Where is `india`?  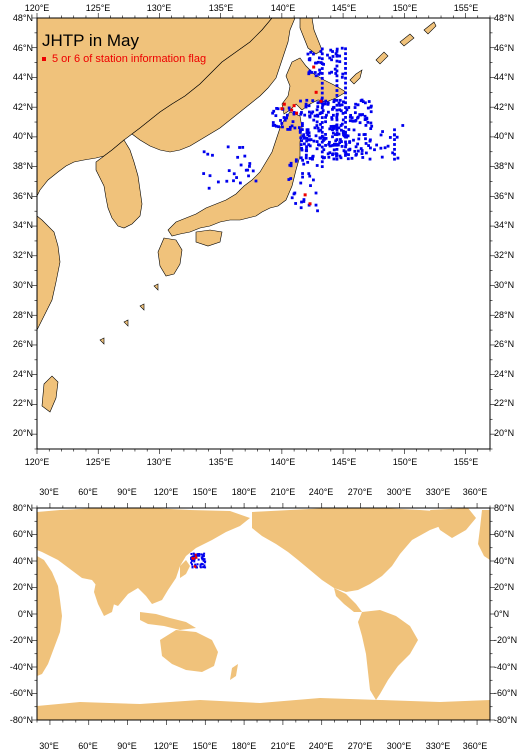
india is located at coordinates (105, 599).